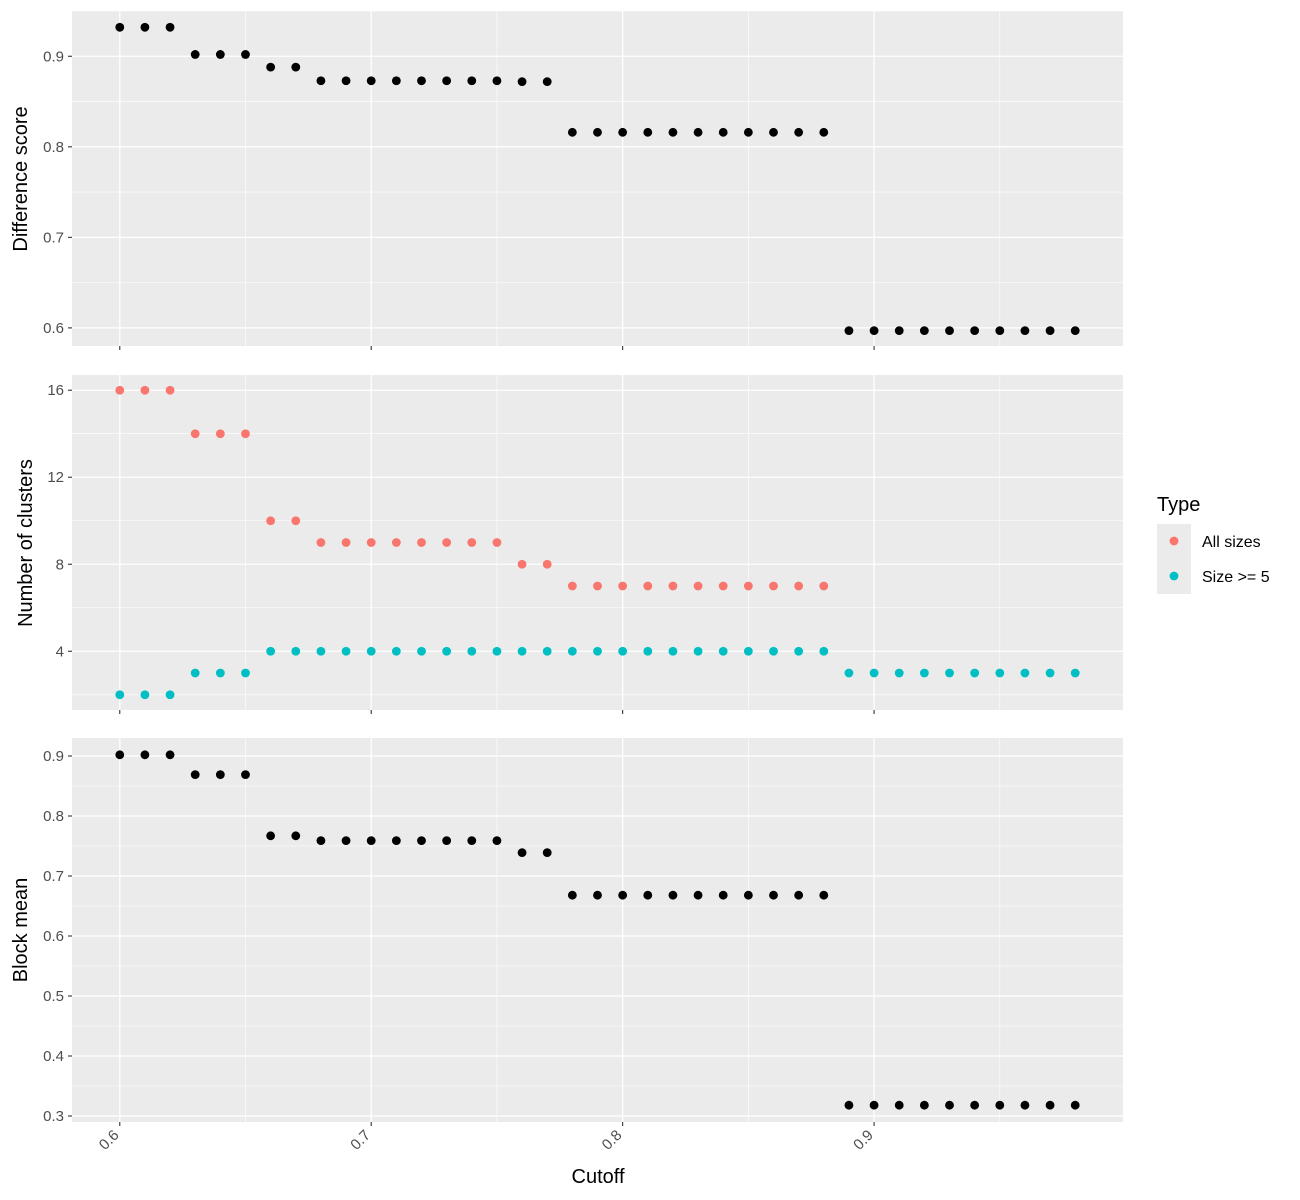  Describe the element at coordinates (598, 1177) in the screenshot. I see `x-axis-title: Cutoff` at that location.